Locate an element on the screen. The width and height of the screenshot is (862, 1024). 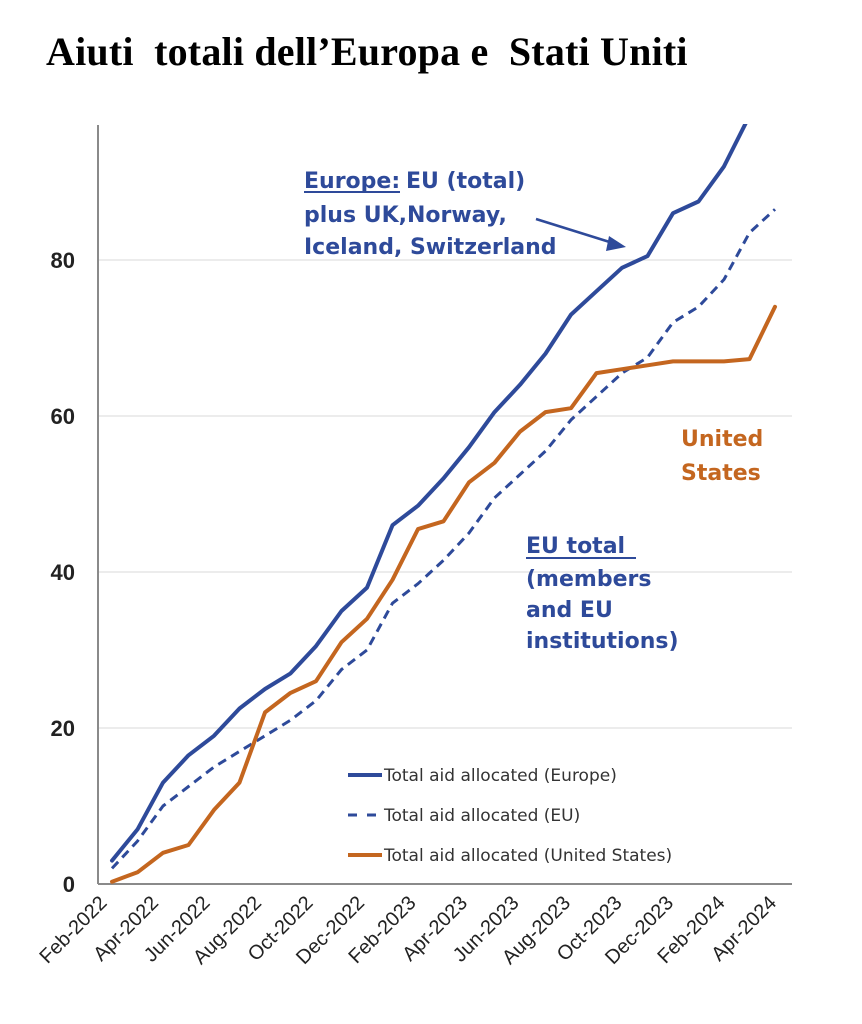
legend-label: Total aid allocated (Europe) is located at coordinates (500, 776).